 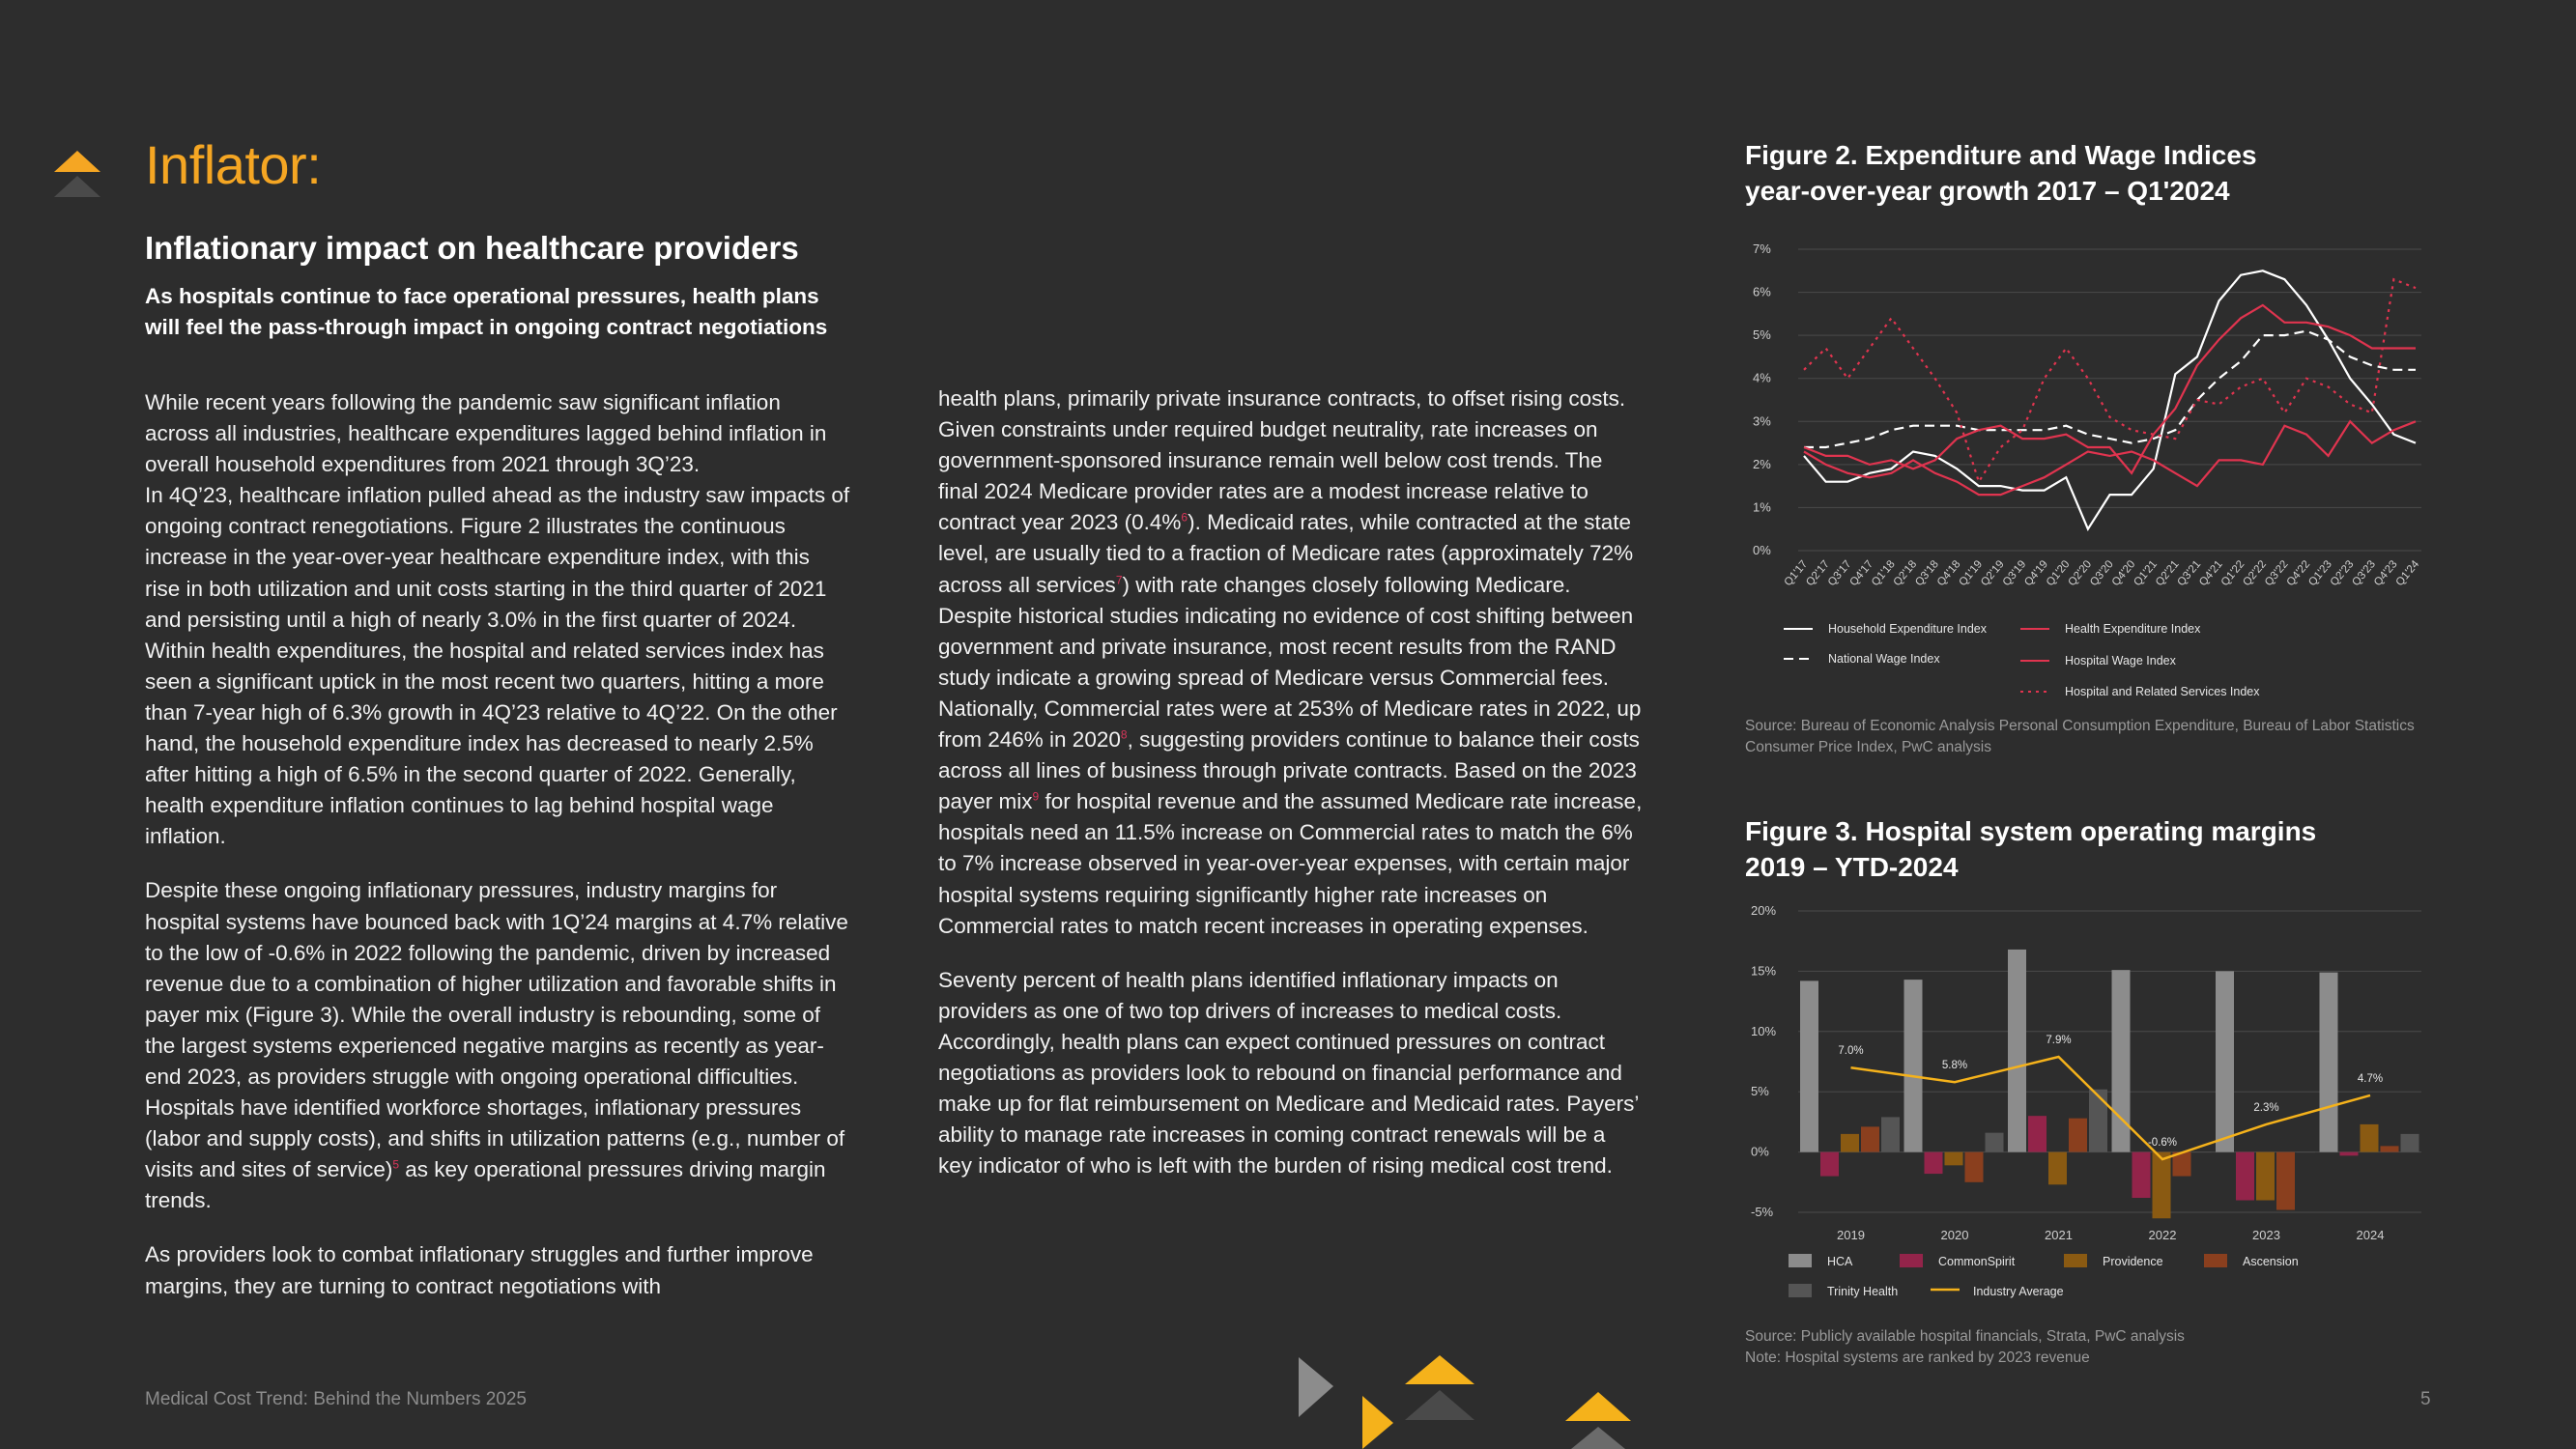 I want to click on x-tick-label: Q1'17, so click(x=1797, y=573).